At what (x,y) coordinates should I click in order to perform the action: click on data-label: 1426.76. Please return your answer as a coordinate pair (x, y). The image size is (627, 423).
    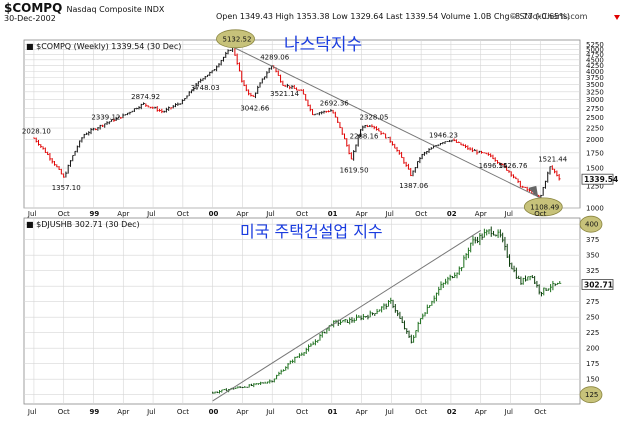
    Looking at the image, I should click on (513, 166).